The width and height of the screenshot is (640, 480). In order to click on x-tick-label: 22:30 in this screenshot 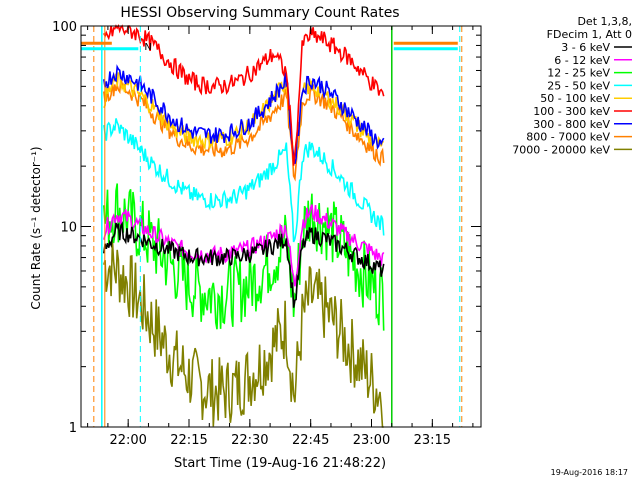, I will do `click(249, 440)`.